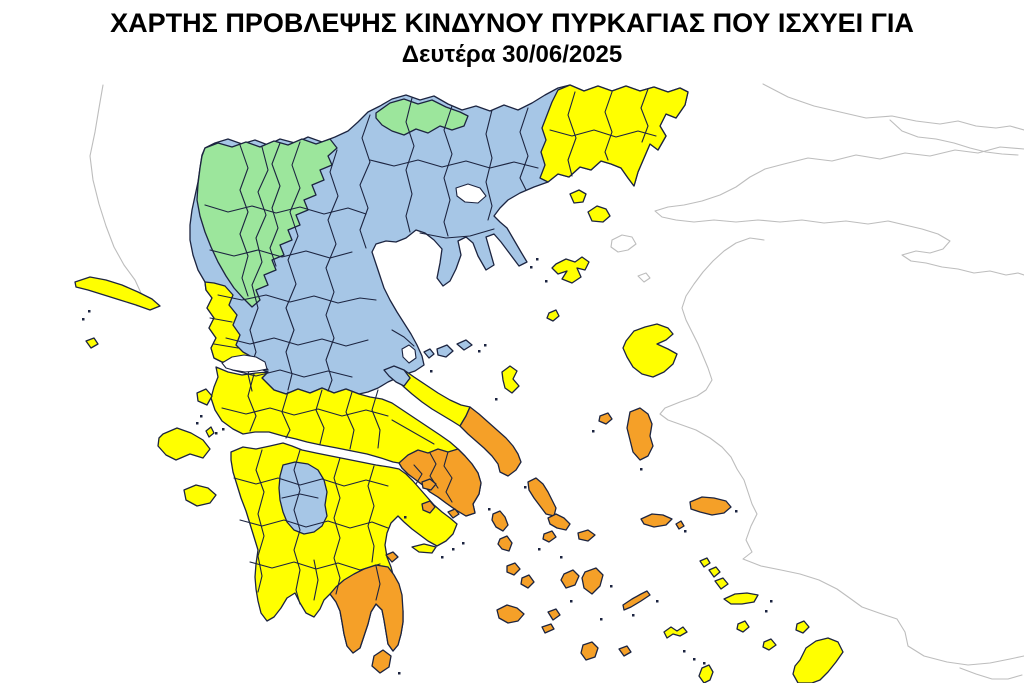  Describe the element at coordinates (397, 376) in the screenshot. I see `euboea-north-tip-island` at that location.